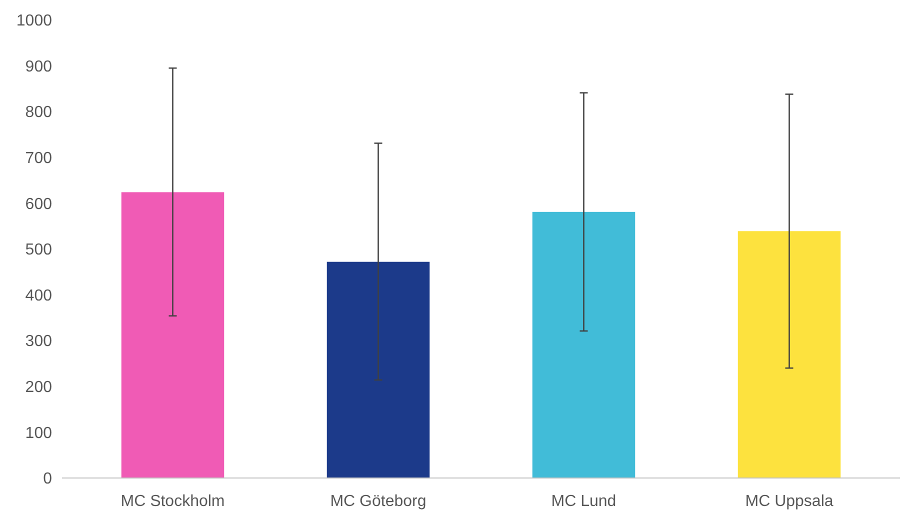  I want to click on x-tick-label: MC Stockholm, so click(172, 501).